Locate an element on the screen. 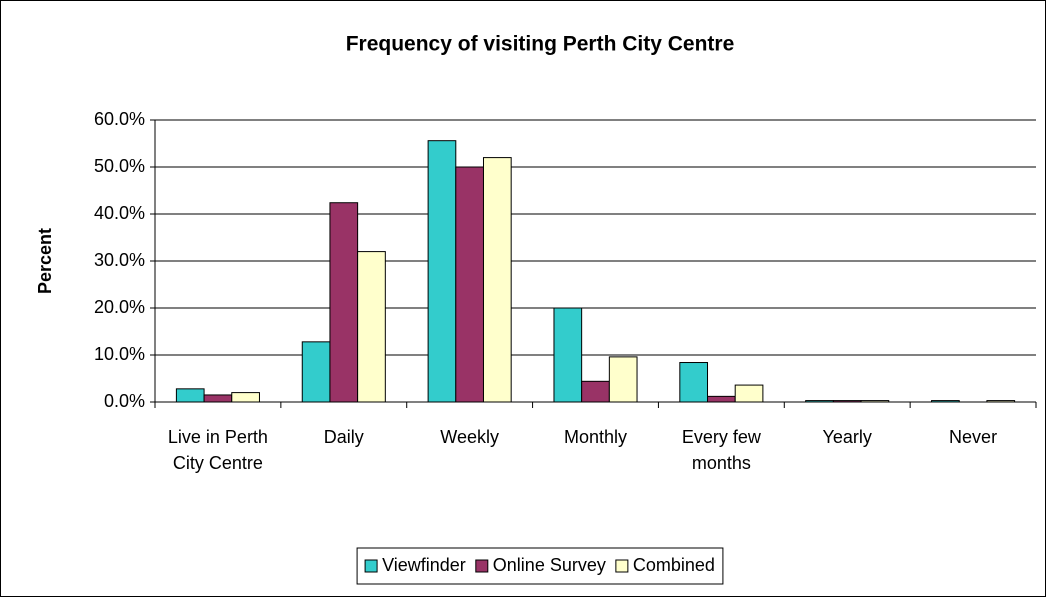 The image size is (1046, 597). legend-label: Viewfinder is located at coordinates (424, 565).